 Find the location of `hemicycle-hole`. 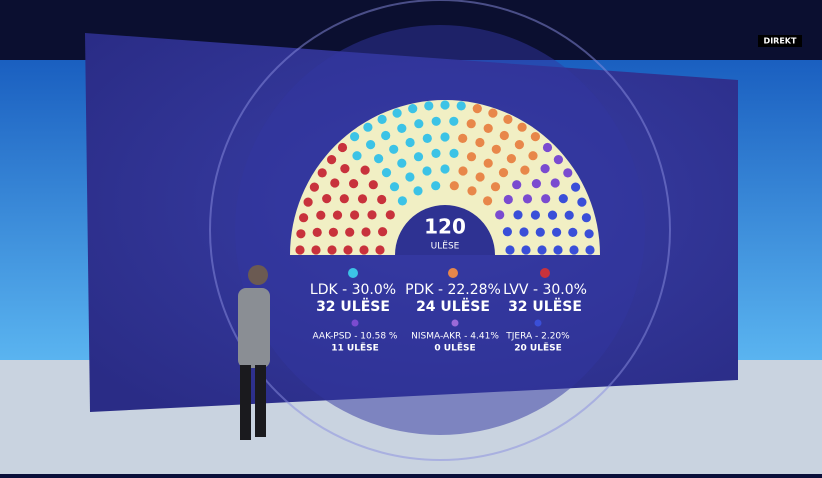

hemicycle-hole is located at coordinates (445, 230).